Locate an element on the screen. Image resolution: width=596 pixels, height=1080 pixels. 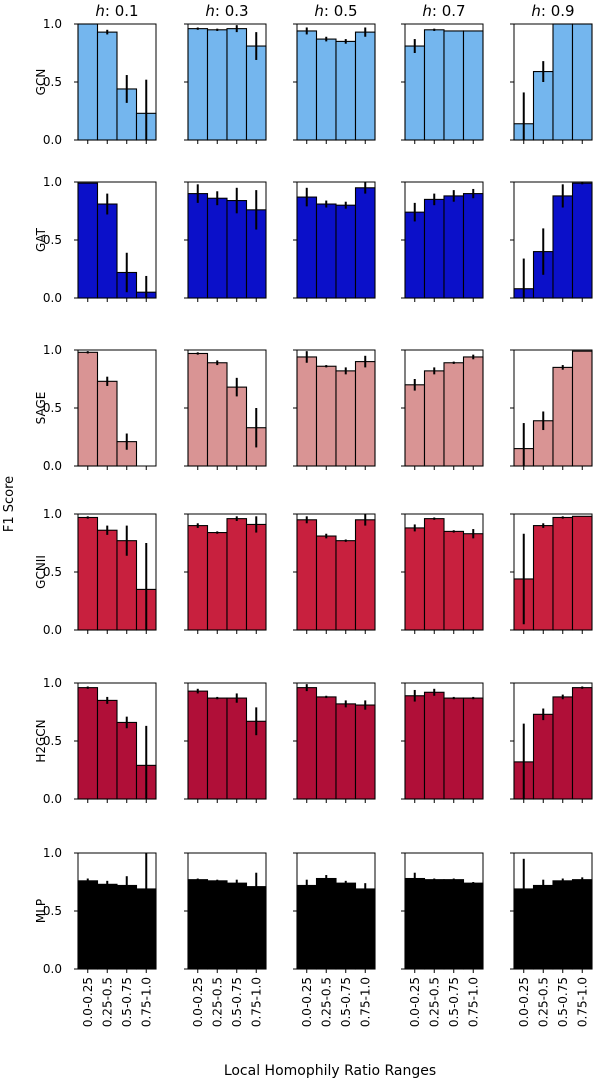
y-axis-title: F1 Score is located at coordinates (9, 504).